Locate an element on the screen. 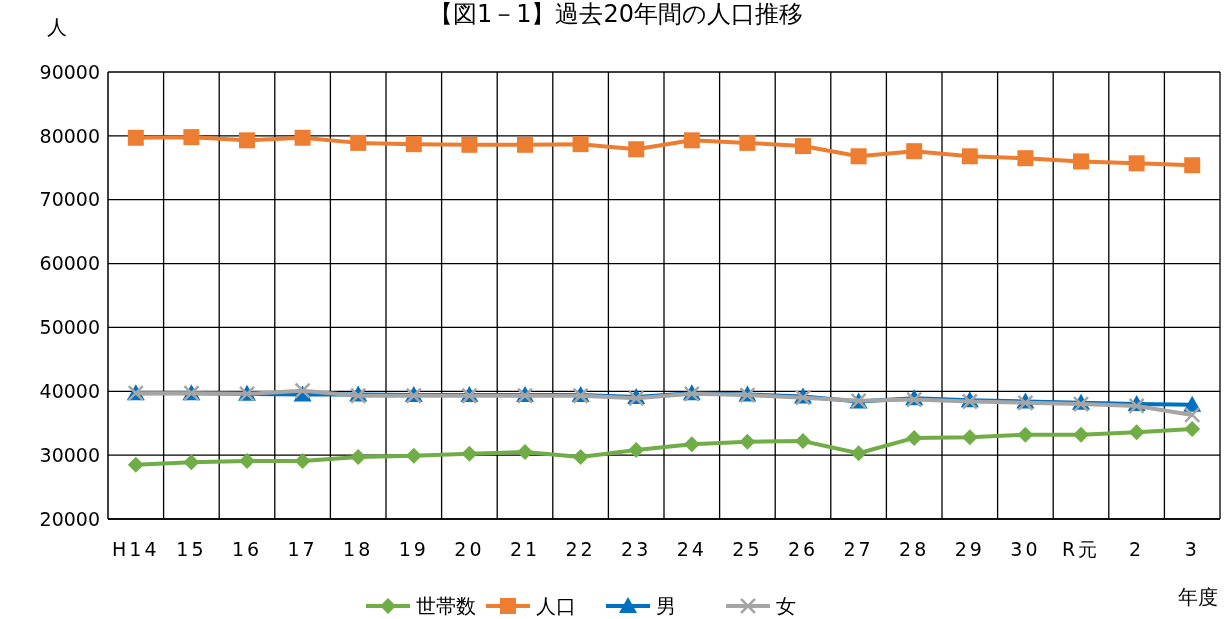  y-tick-label: 20000 is located at coordinates (69, 518).